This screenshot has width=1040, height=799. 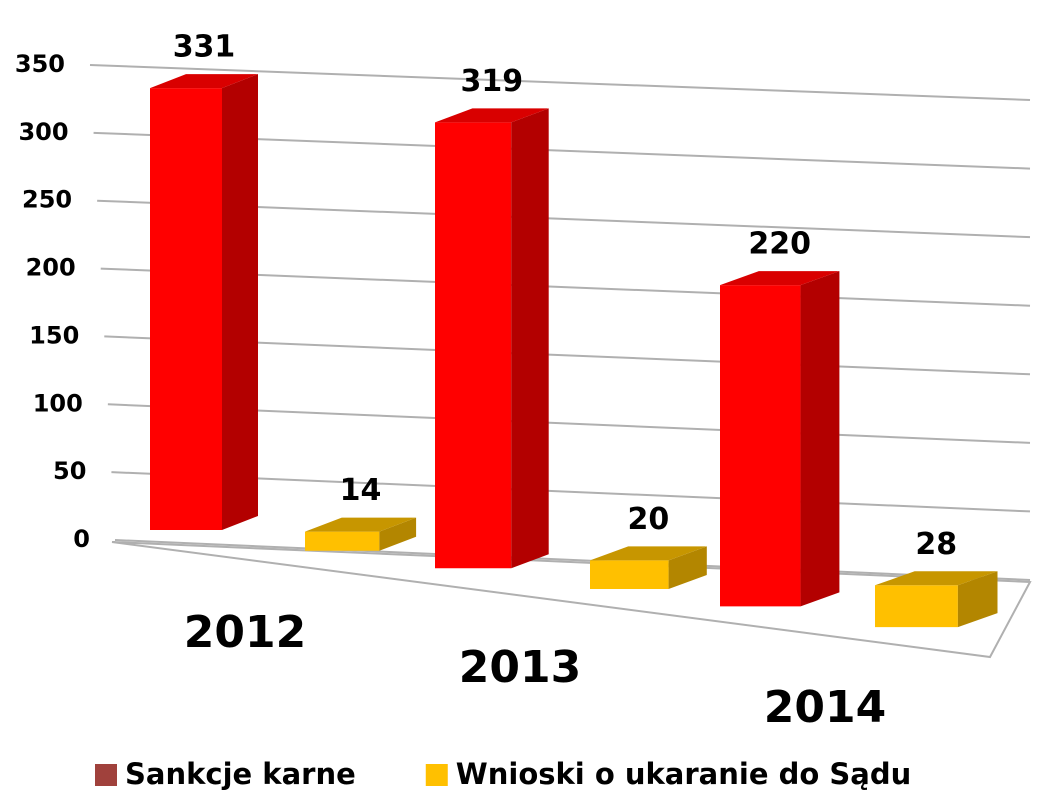 What do you see at coordinates (571, 600) in the screenshot?
I see `floor` at bounding box center [571, 600].